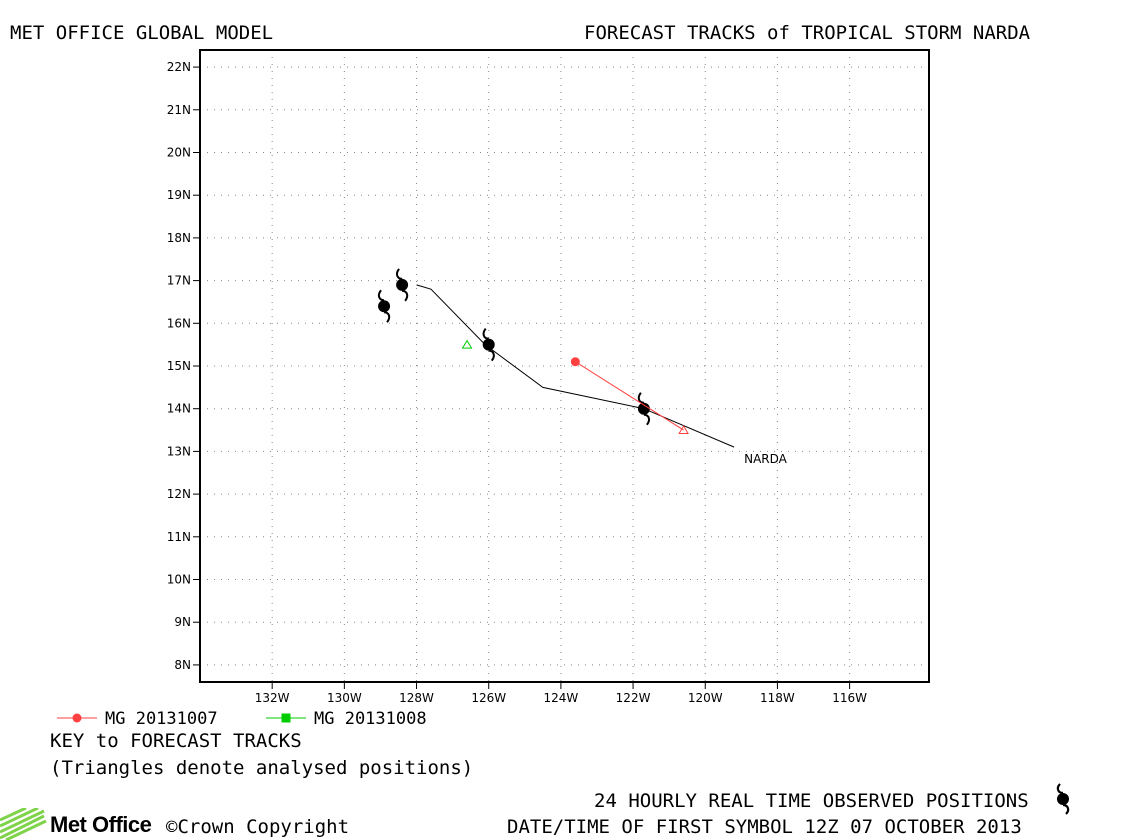 This screenshot has width=1130, height=840. What do you see at coordinates (179, 580) in the screenshot?
I see `tick-label-y: 10N` at bounding box center [179, 580].